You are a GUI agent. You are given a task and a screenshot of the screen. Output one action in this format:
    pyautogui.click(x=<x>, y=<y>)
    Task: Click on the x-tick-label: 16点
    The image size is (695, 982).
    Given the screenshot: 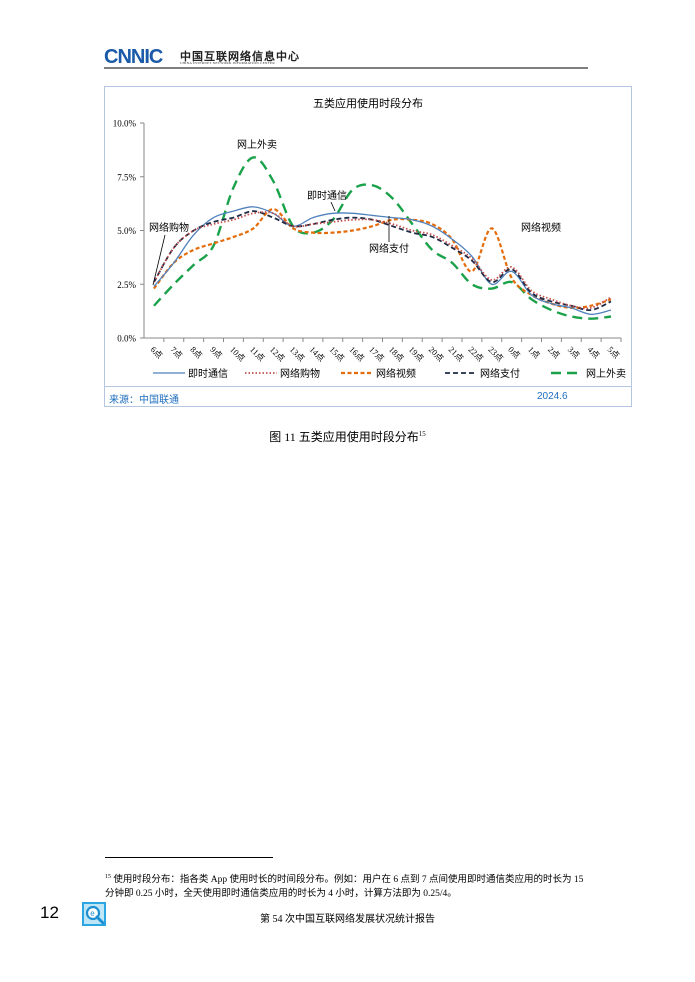 What is the action you would take?
    pyautogui.click(x=356, y=353)
    